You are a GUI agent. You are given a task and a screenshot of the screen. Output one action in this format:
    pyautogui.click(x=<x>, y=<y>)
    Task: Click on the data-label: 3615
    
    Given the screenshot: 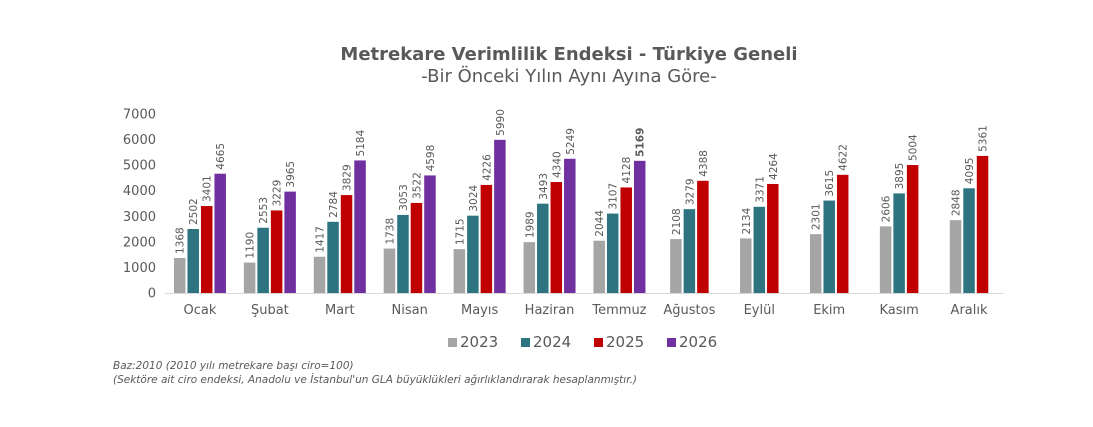 What is the action you would take?
    pyautogui.click(x=830, y=183)
    